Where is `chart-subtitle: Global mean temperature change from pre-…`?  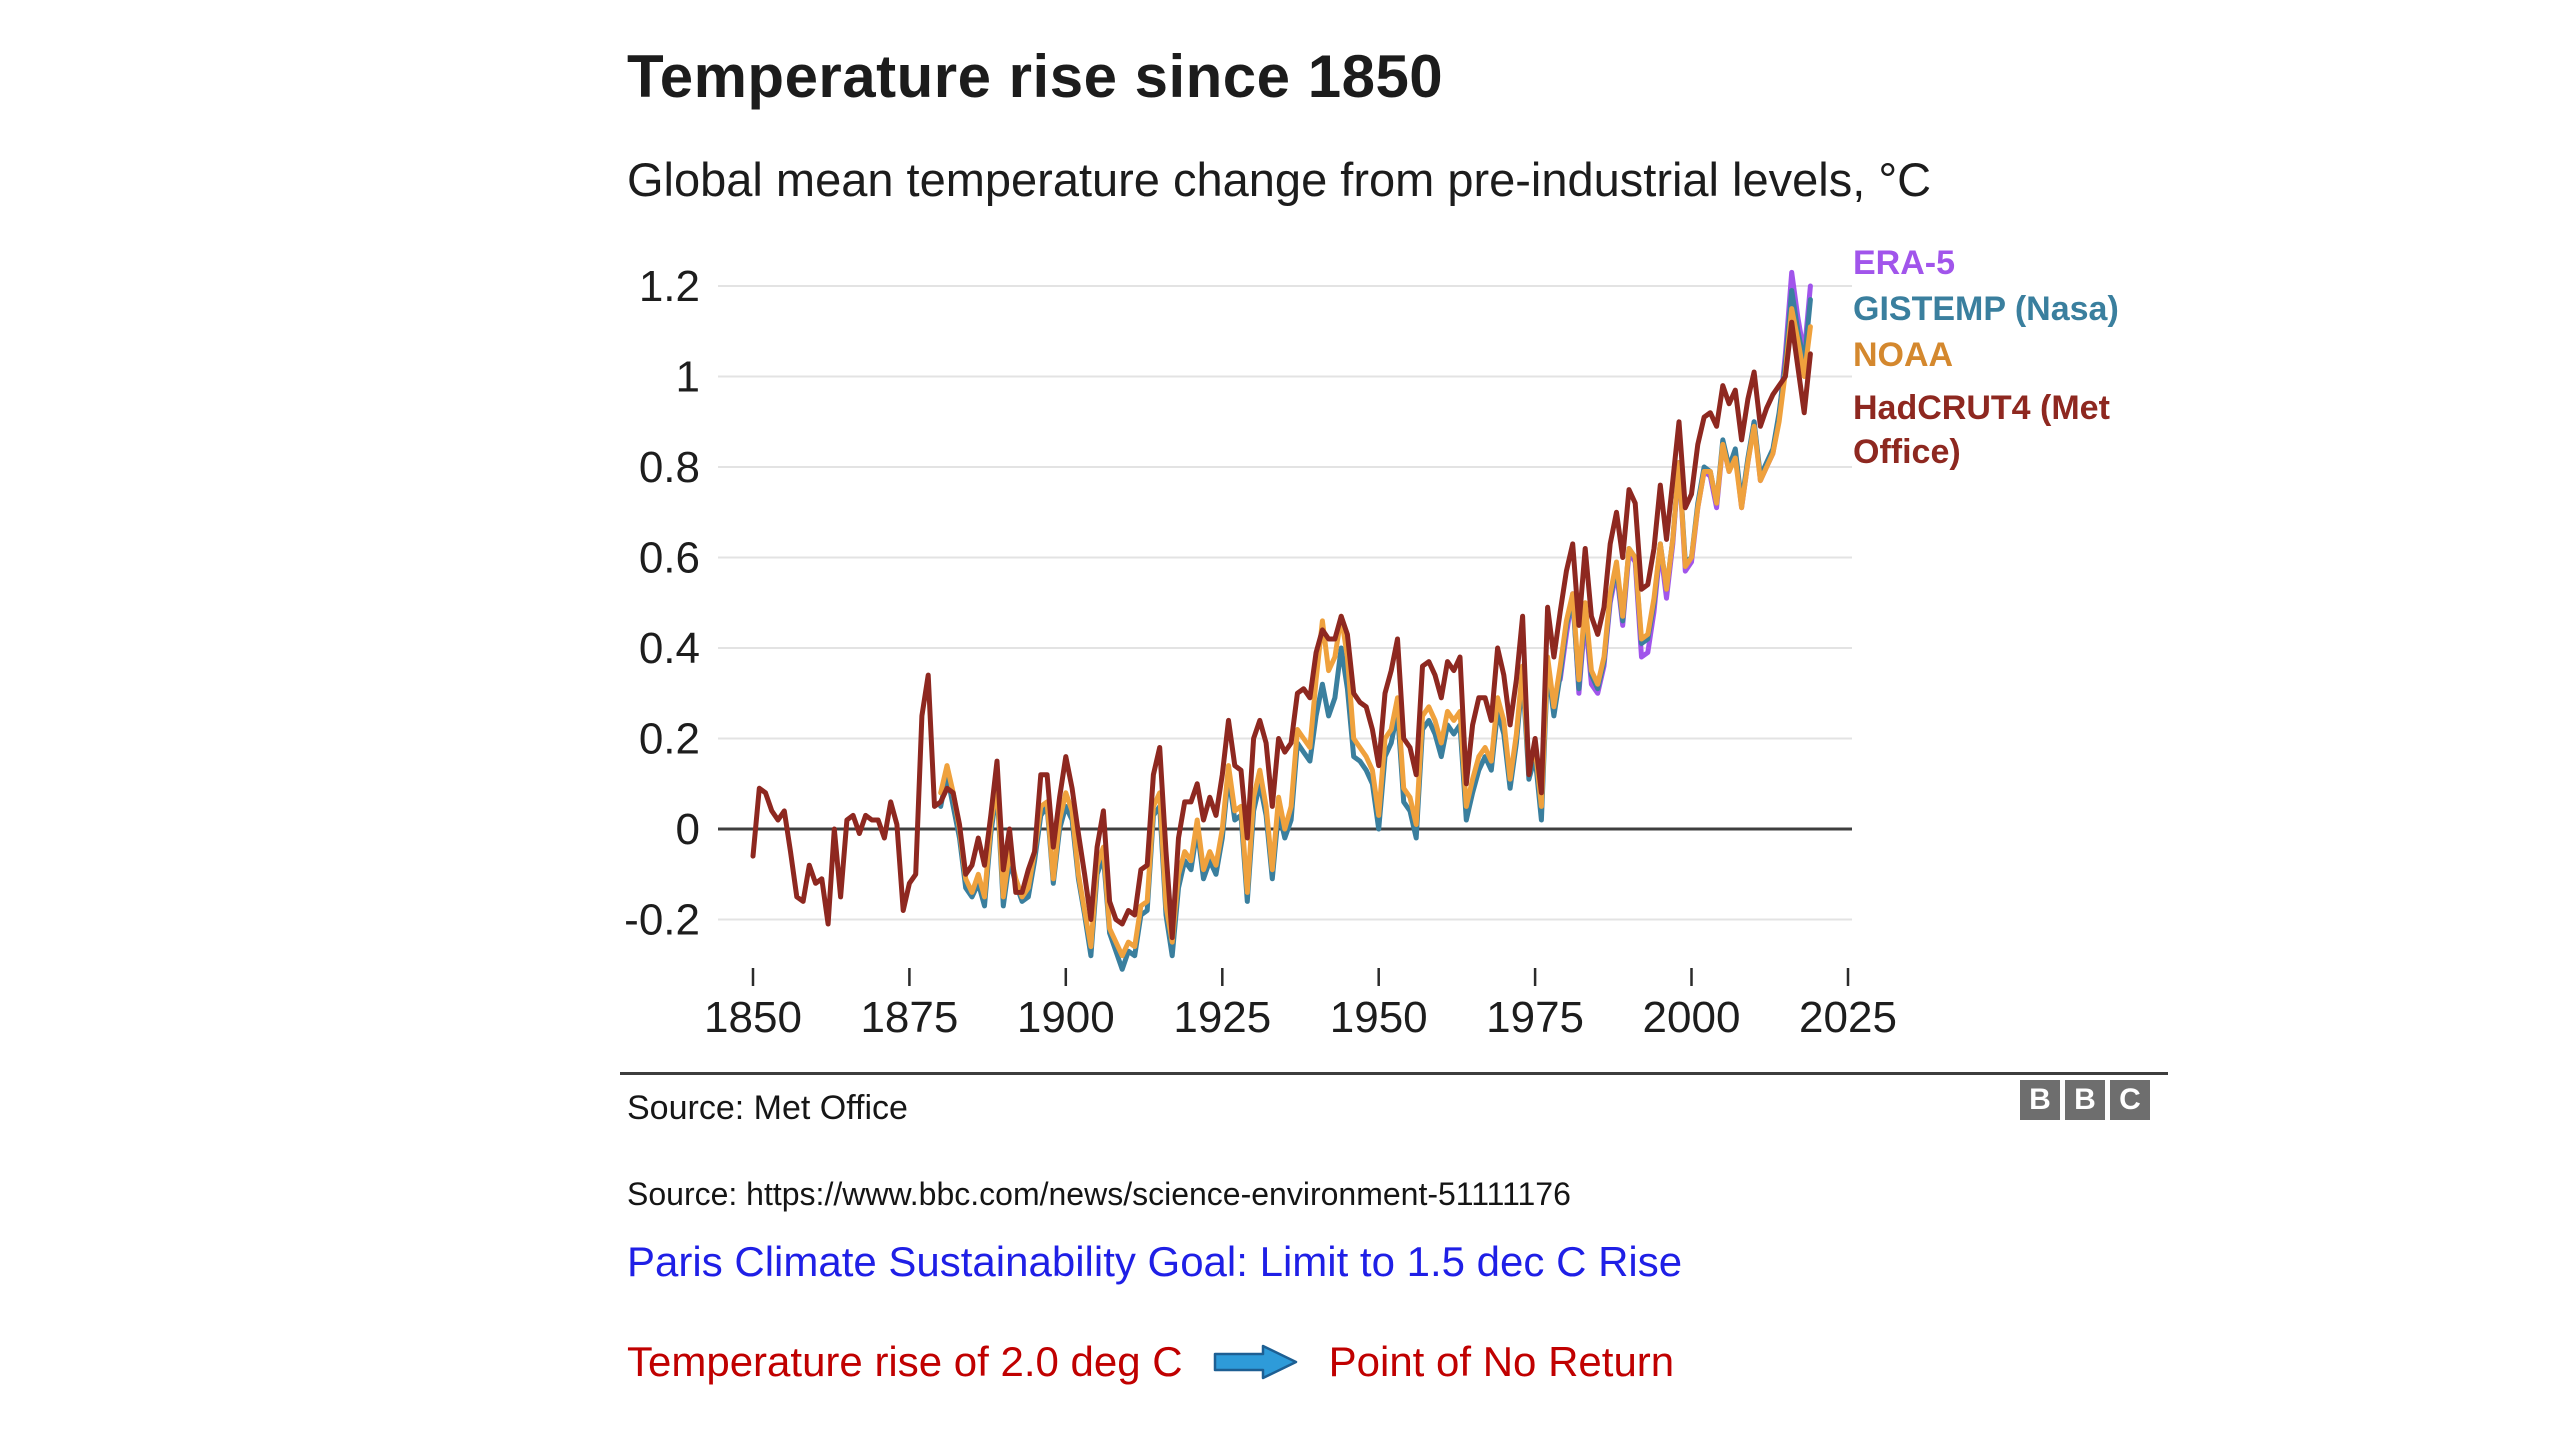
chart-subtitle: Global mean temperature change from pre-… is located at coordinates (1279, 179).